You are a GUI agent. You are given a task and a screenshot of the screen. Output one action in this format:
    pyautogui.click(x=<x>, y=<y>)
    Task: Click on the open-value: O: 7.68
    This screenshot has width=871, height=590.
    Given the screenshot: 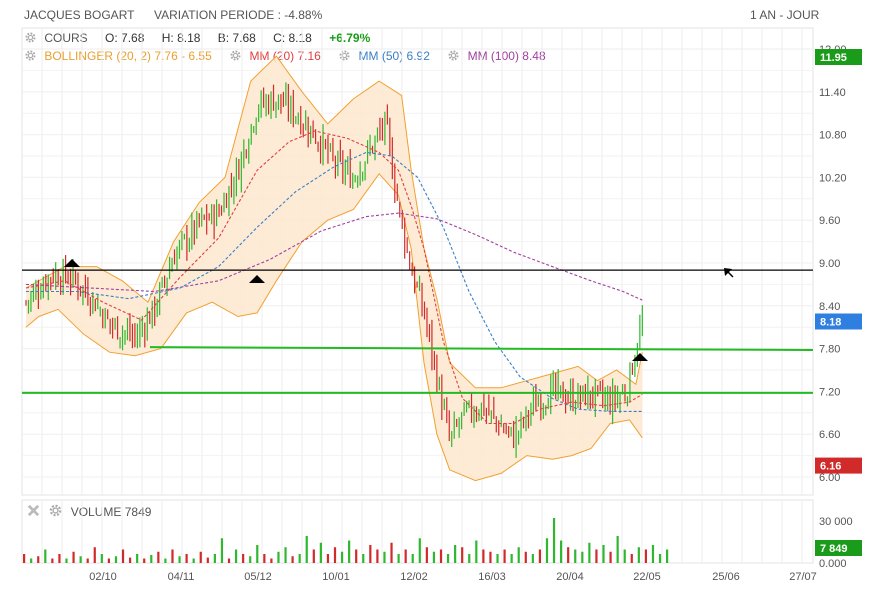 What is the action you would take?
    pyautogui.click(x=125, y=38)
    